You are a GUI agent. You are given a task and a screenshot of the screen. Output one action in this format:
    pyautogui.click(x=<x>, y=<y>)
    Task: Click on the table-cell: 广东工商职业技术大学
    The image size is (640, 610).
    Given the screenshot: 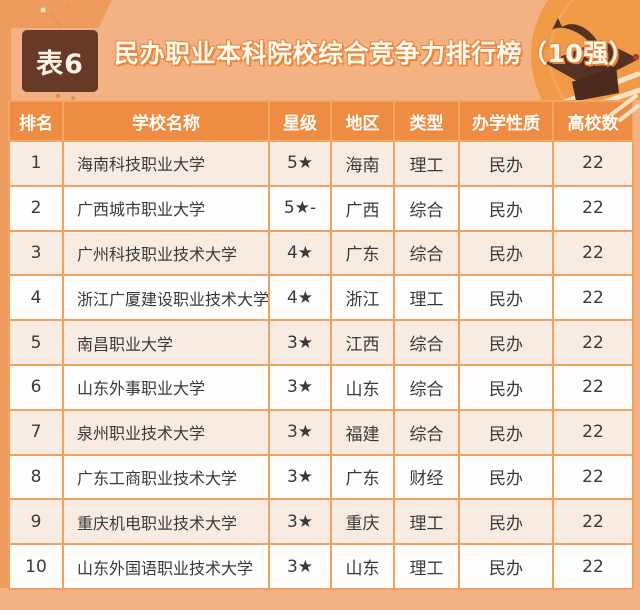 What is the action you would take?
    pyautogui.click(x=166, y=477)
    